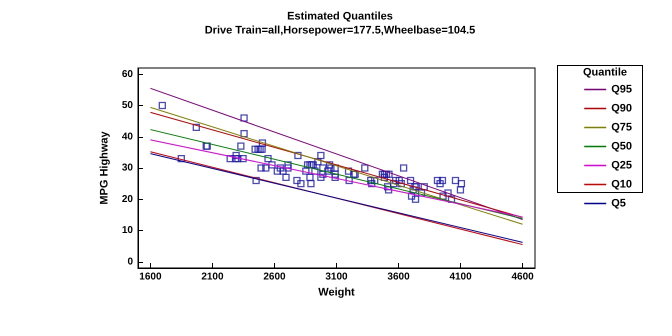 The image size is (672, 336). I want to click on y-tick-label: 20, so click(128, 199).